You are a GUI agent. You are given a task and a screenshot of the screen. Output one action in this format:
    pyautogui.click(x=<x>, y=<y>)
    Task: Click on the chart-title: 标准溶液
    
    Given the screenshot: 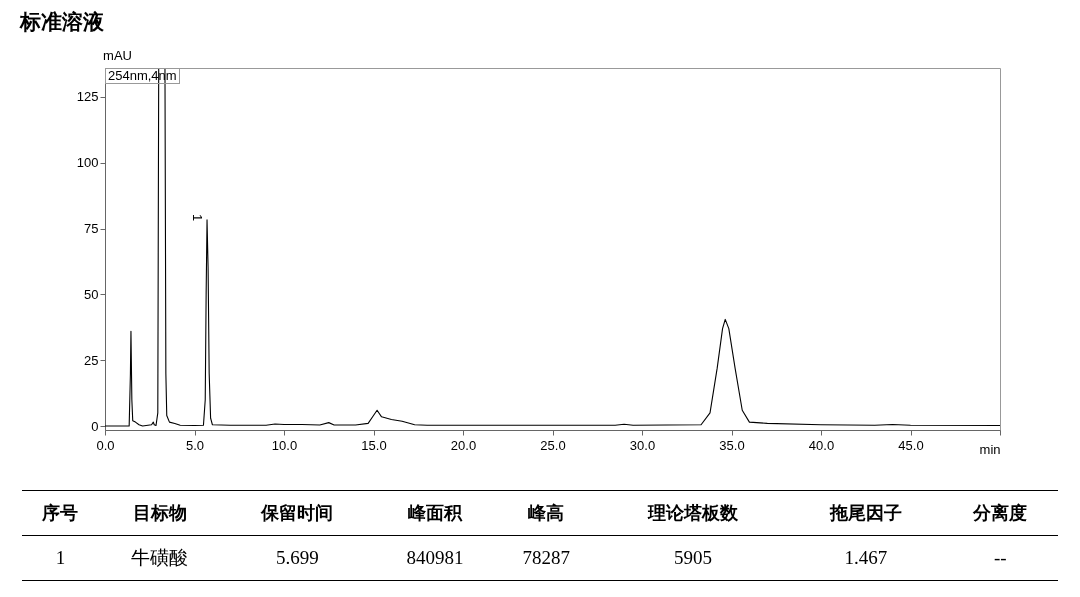 What is the action you would take?
    pyautogui.click(x=62, y=22)
    